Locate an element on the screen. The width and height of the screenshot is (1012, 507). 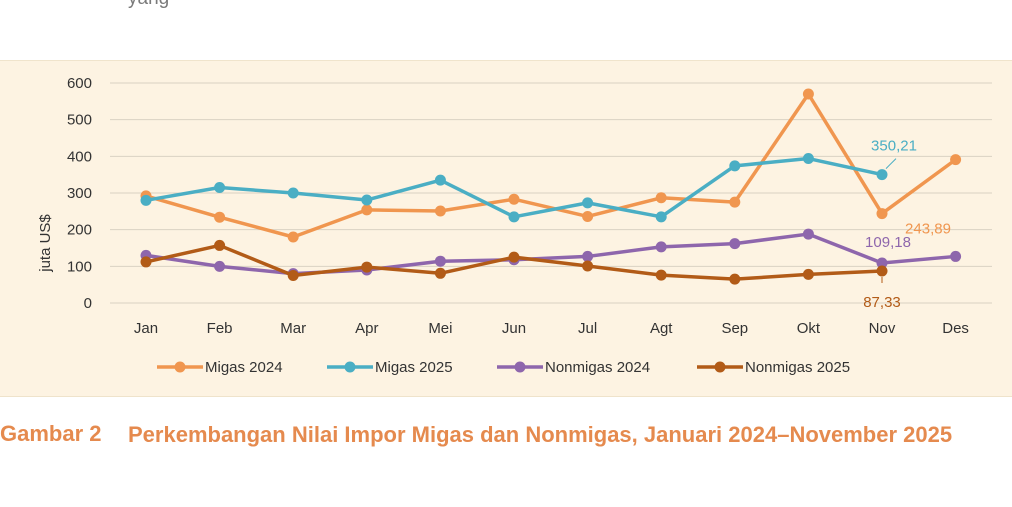
figure-label: Gambar 2 is located at coordinates (51, 433).